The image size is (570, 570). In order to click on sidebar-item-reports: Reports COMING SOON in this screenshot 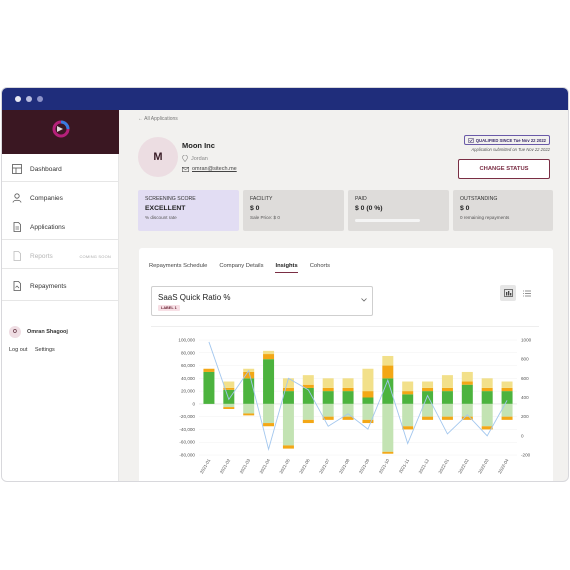, I will do `click(60, 256)`.